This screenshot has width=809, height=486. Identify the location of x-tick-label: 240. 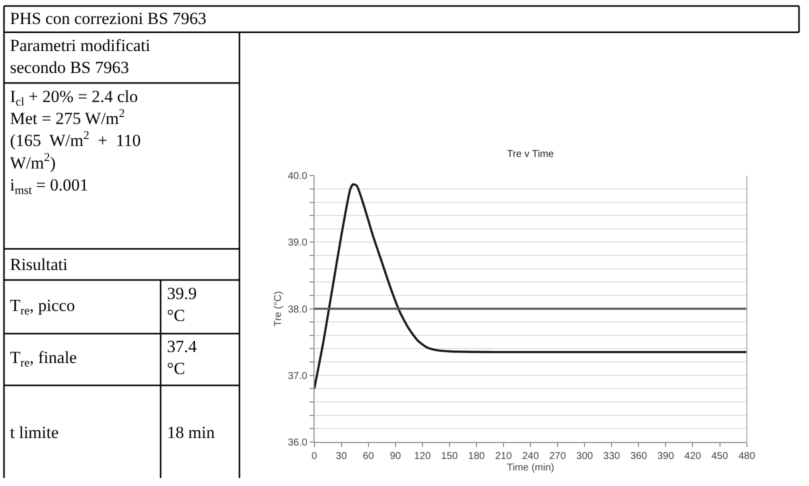
(531, 456).